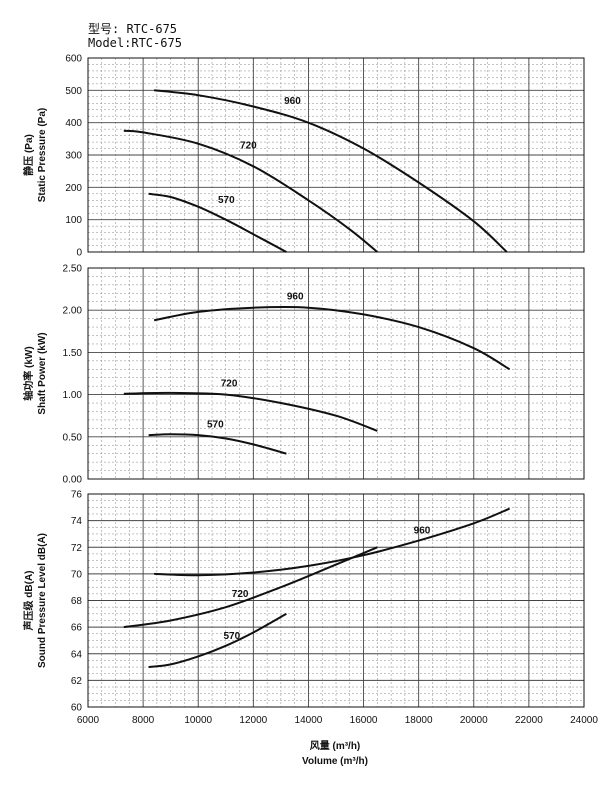  I want to click on y-tick-label: 500, so click(73, 91).